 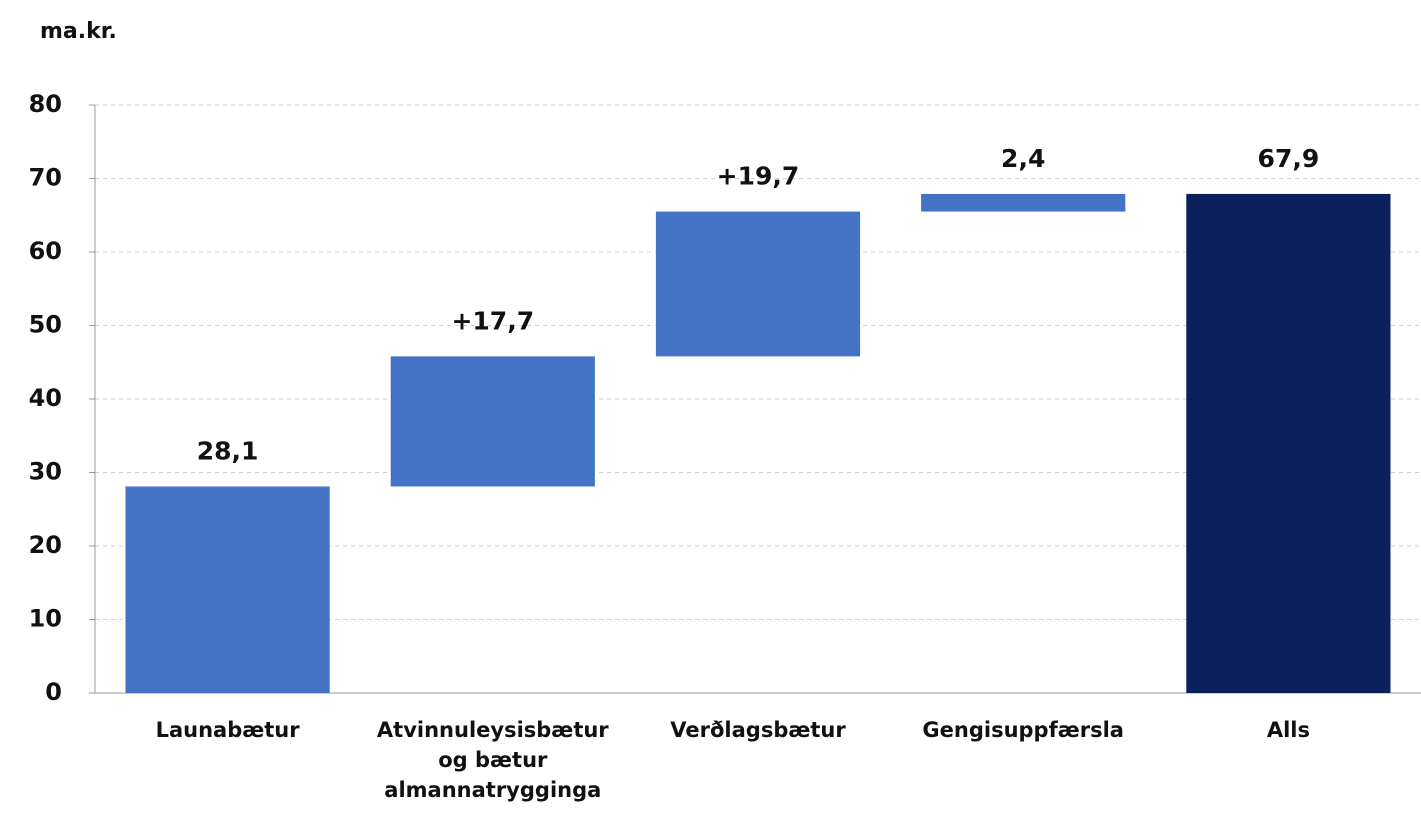 What do you see at coordinates (1288, 443) in the screenshot?
I see `total-bar` at bounding box center [1288, 443].